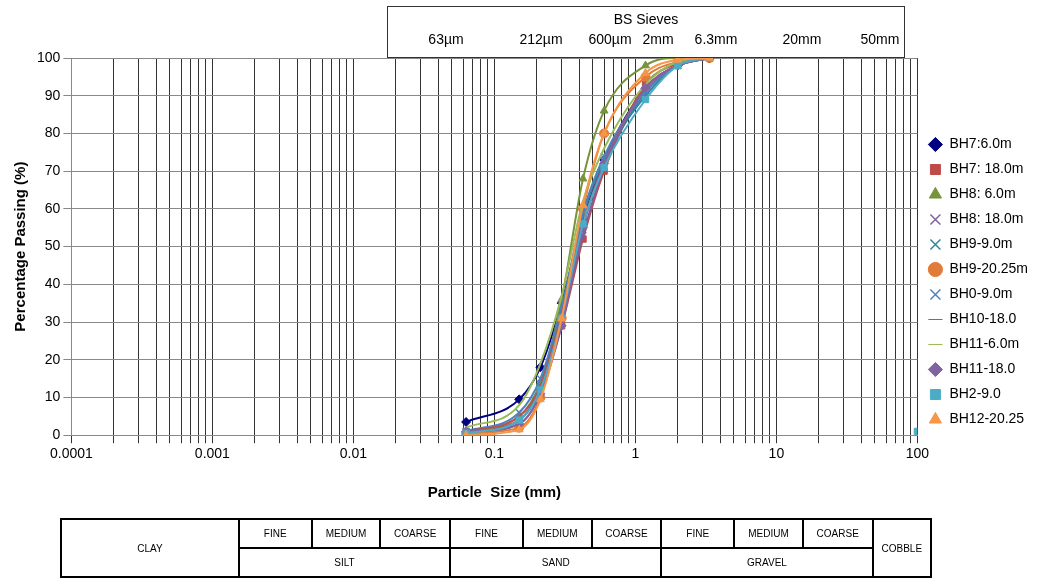 The width and height of the screenshot is (1044, 581). I want to click on y-tick-label: 20, so click(52, 358).